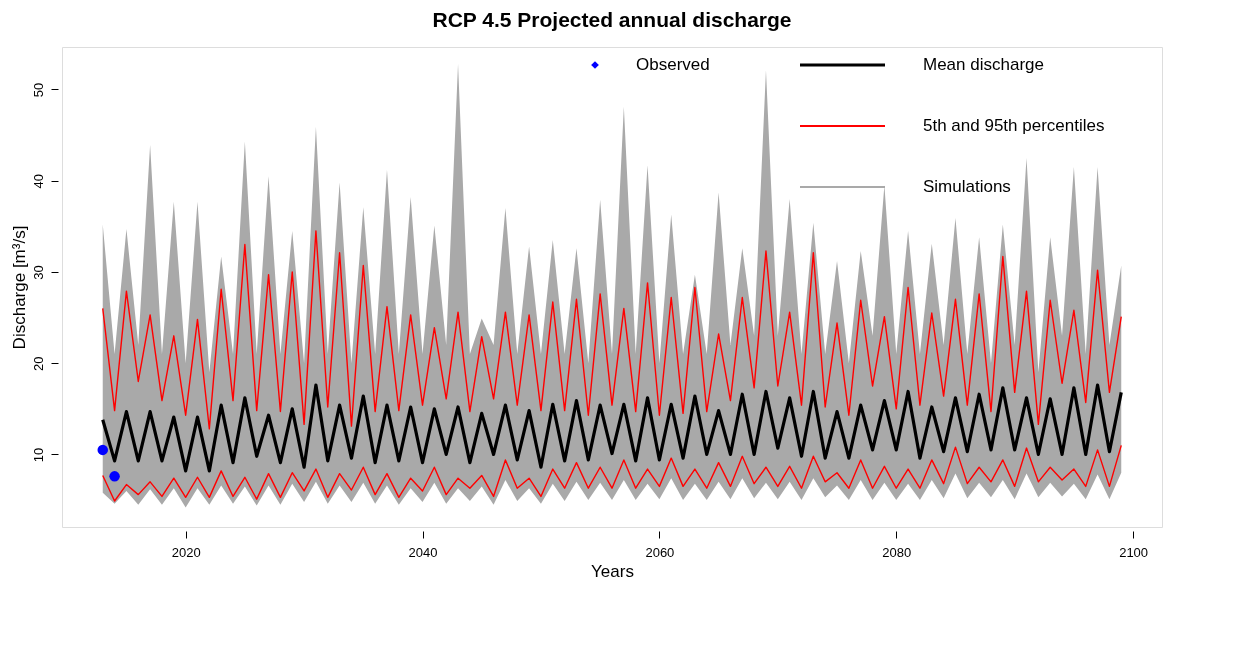 The image size is (1236, 668). I want to click on x-axis-title: Years, so click(612, 571).